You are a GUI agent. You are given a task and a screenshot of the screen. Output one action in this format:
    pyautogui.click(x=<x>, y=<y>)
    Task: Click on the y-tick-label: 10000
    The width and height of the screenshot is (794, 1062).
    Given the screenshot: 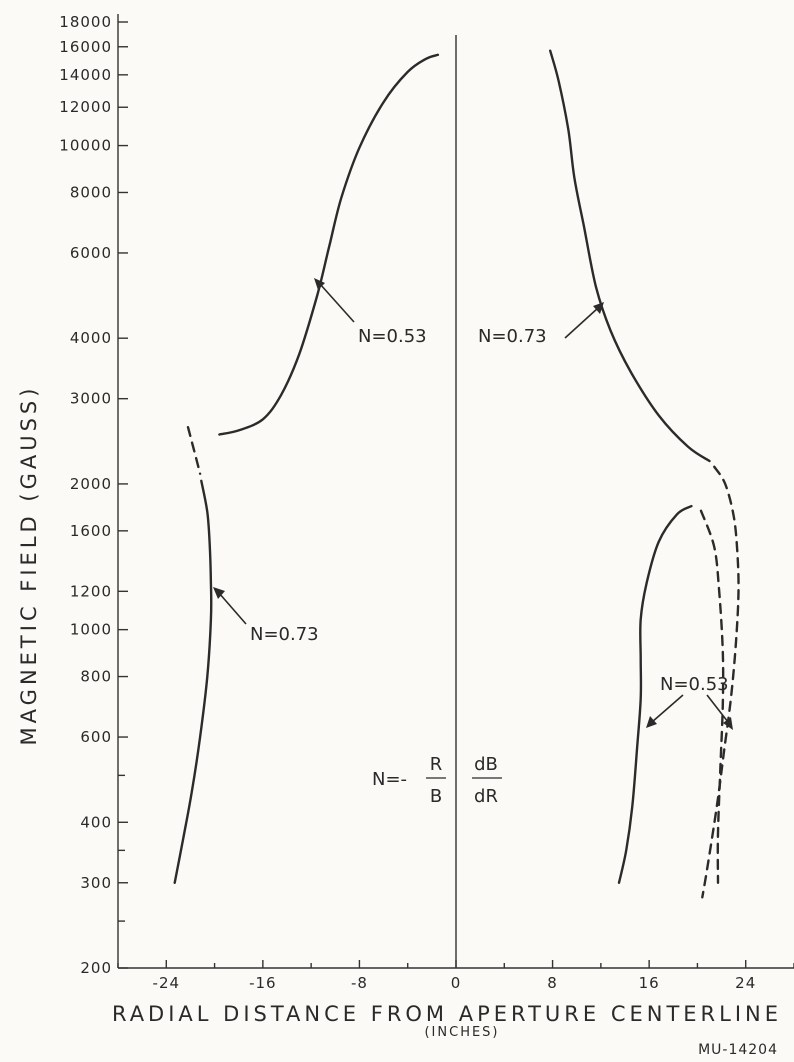 What is the action you would take?
    pyautogui.click(x=85, y=146)
    